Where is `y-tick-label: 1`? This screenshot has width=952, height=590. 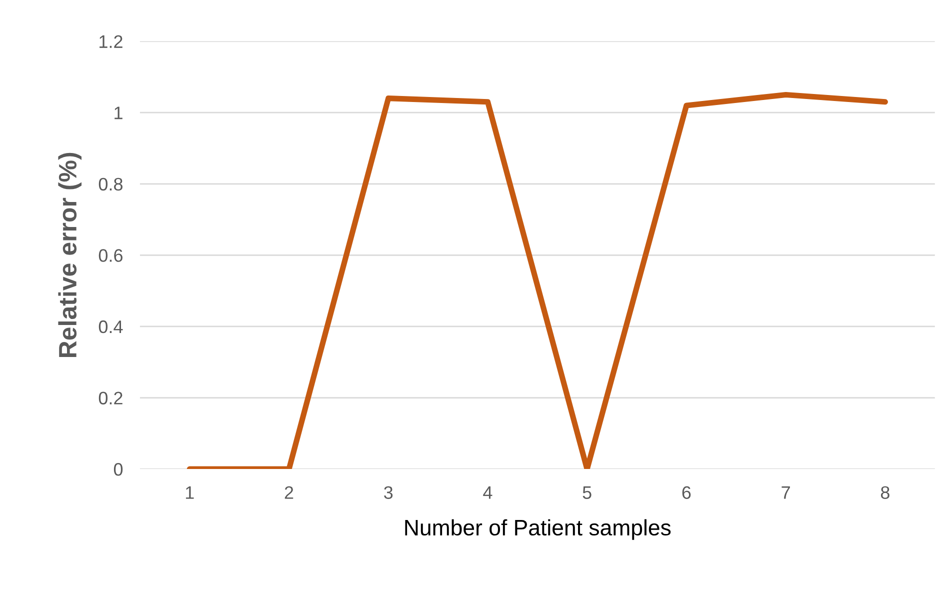
y-tick-label: 1 is located at coordinates (118, 113).